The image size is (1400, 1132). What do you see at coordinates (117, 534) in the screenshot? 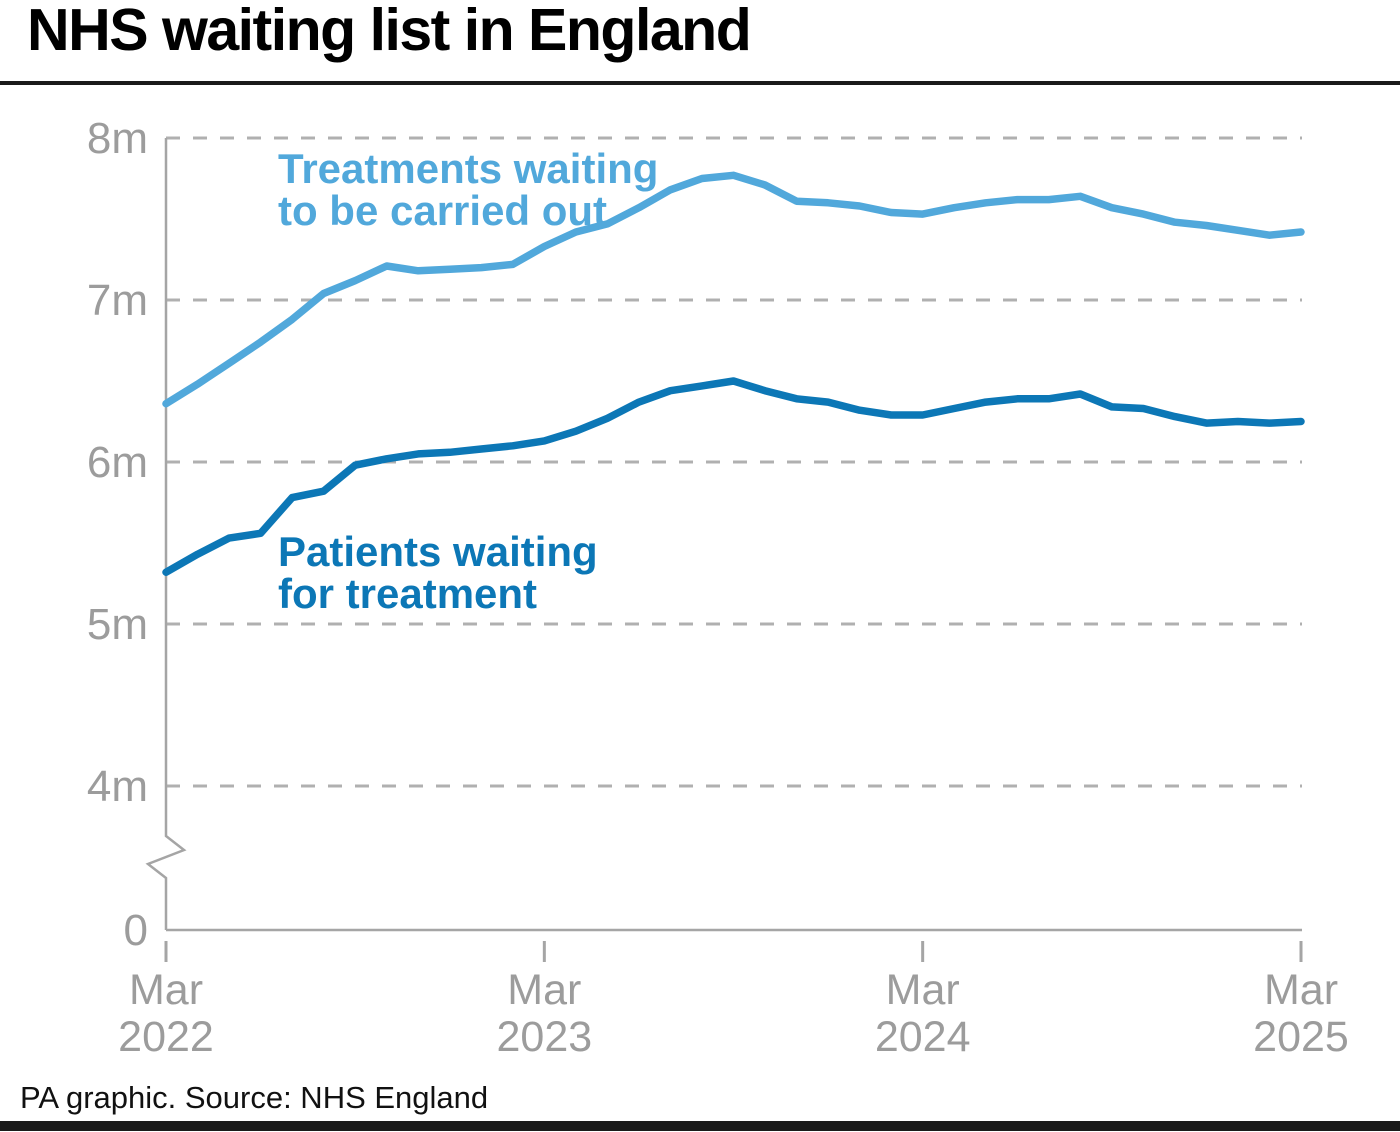
I see `y-axis-labels: 8m 7m 6m 5m 4m 0` at bounding box center [117, 534].